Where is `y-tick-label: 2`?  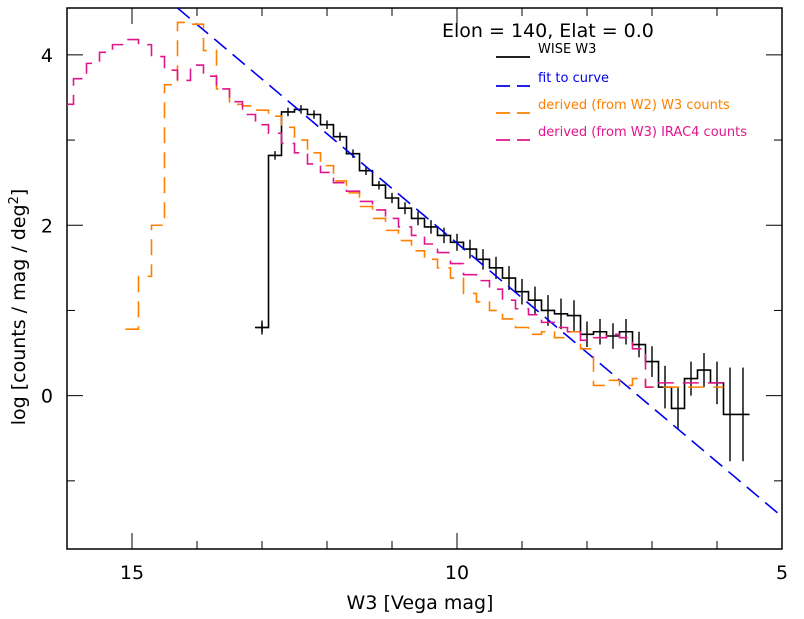
y-tick-label: 2 is located at coordinates (47, 226).